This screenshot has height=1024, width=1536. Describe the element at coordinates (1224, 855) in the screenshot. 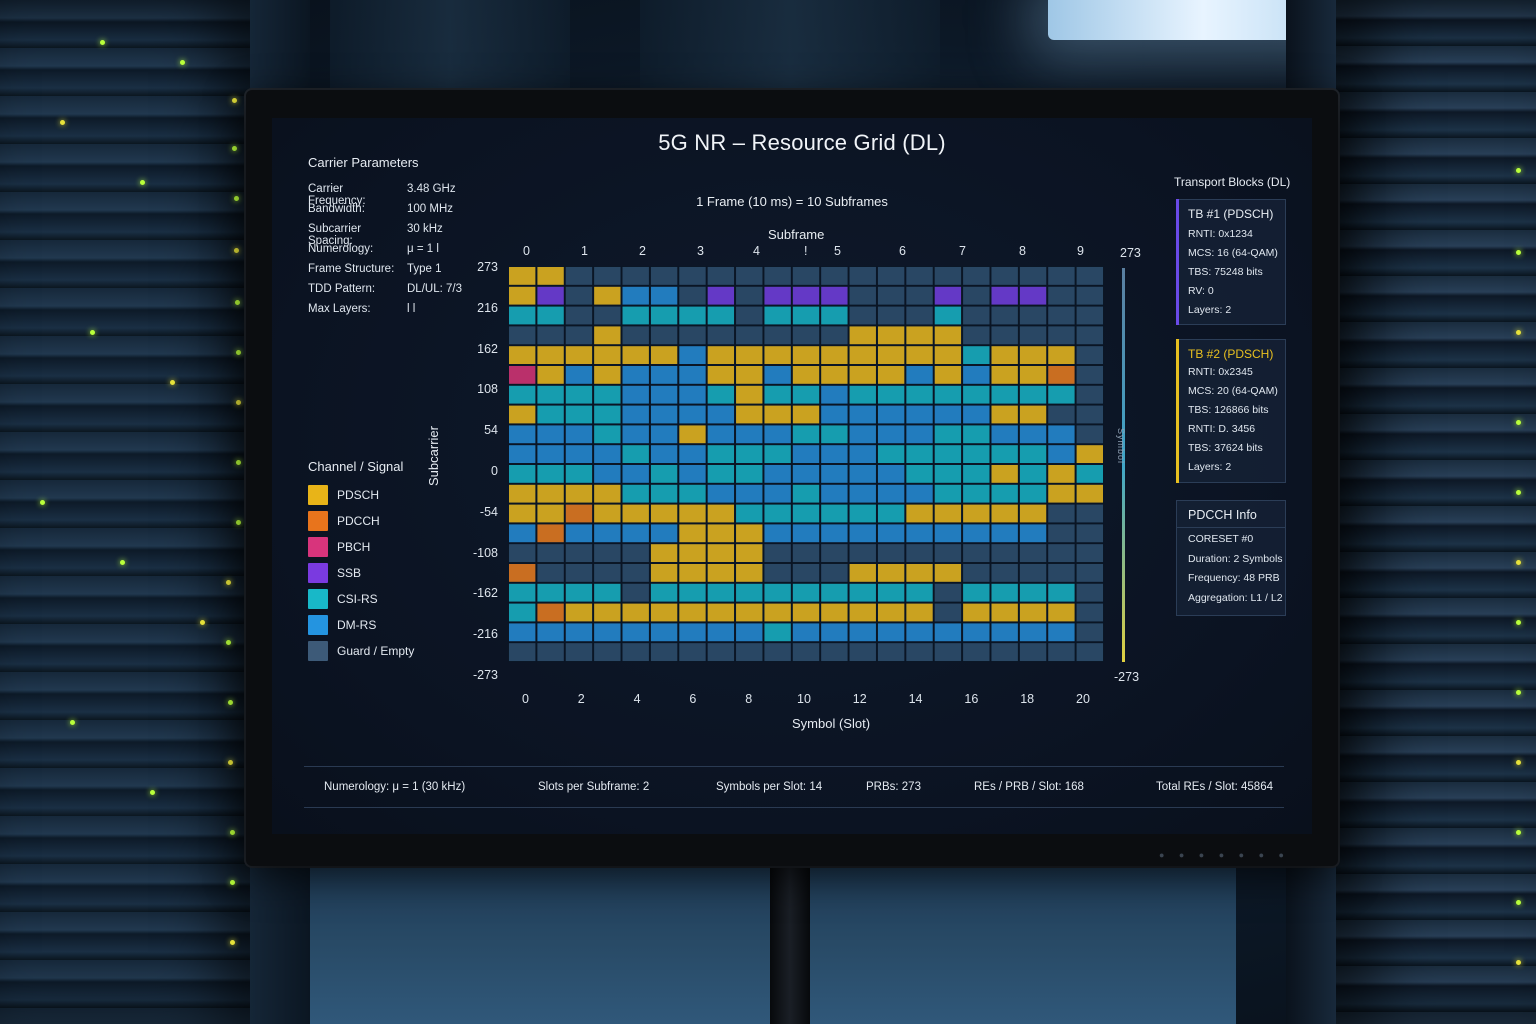

I see `monitor-buttons: ● ● ● ● ● ● ●` at that location.